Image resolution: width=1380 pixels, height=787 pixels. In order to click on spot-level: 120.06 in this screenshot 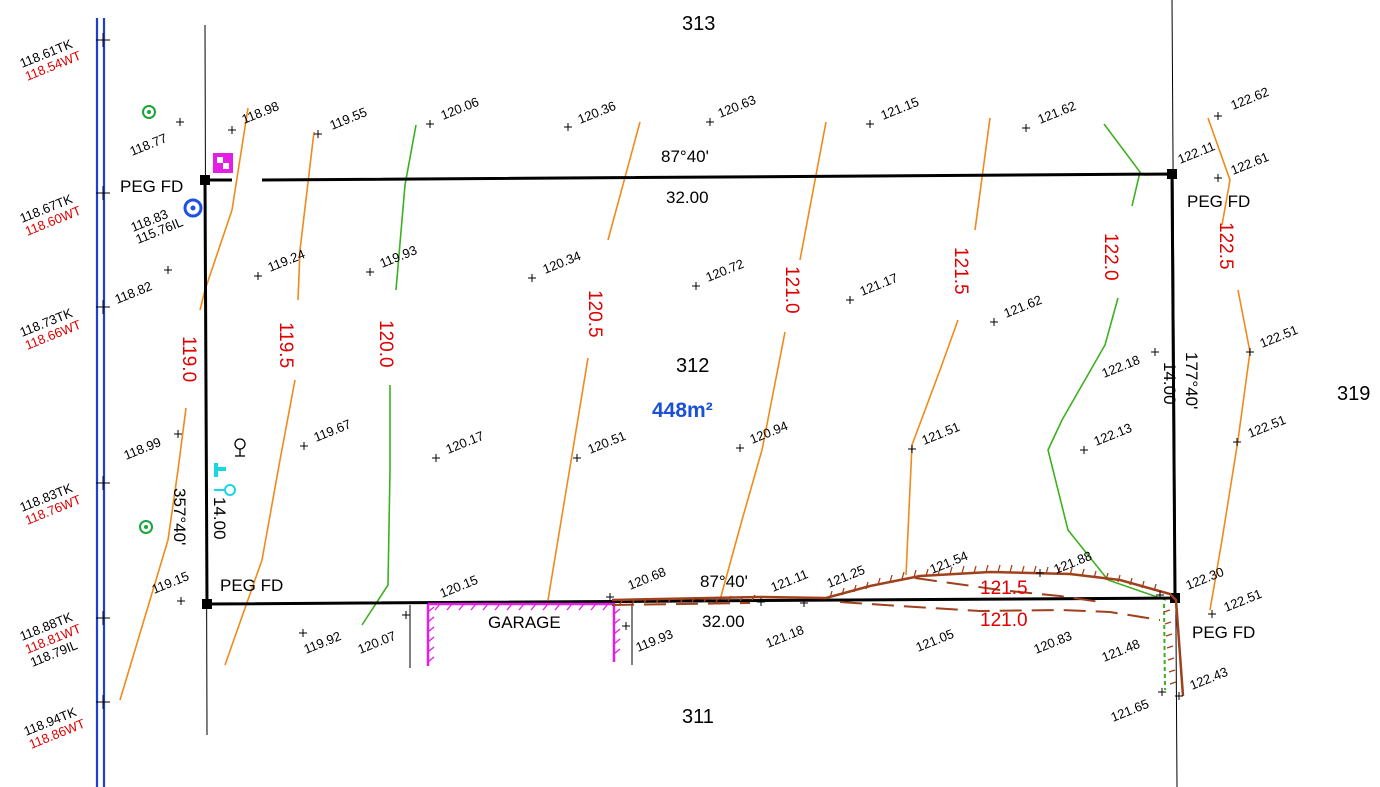, I will do `click(460, 108)`.